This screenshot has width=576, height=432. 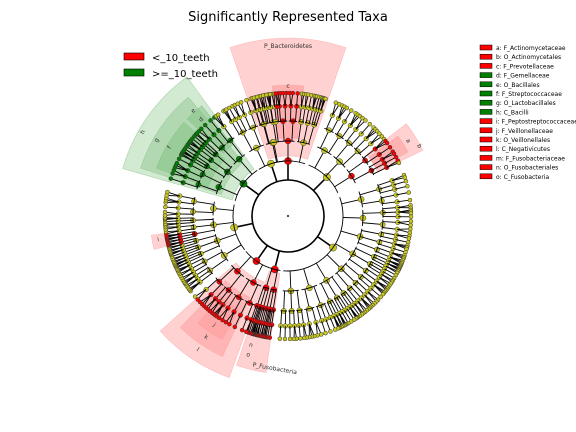 I want to click on taxa-legend-label: m: F_Fusobacteriaceae, so click(x=530, y=158).